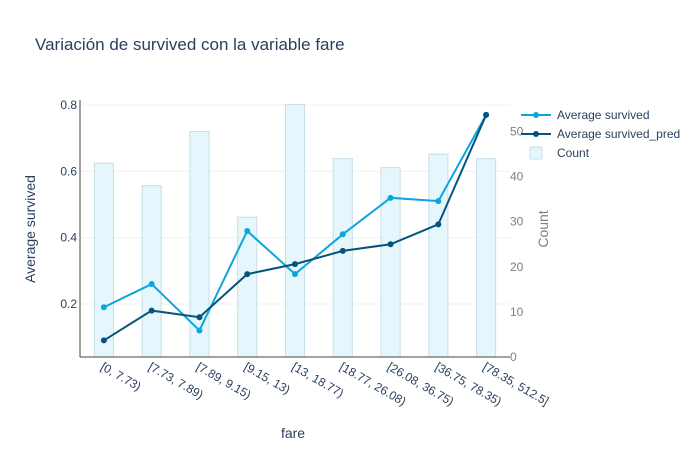 The width and height of the screenshot is (700, 455). What do you see at coordinates (293, 433) in the screenshot?
I see `x-axis-title: fare` at bounding box center [293, 433].